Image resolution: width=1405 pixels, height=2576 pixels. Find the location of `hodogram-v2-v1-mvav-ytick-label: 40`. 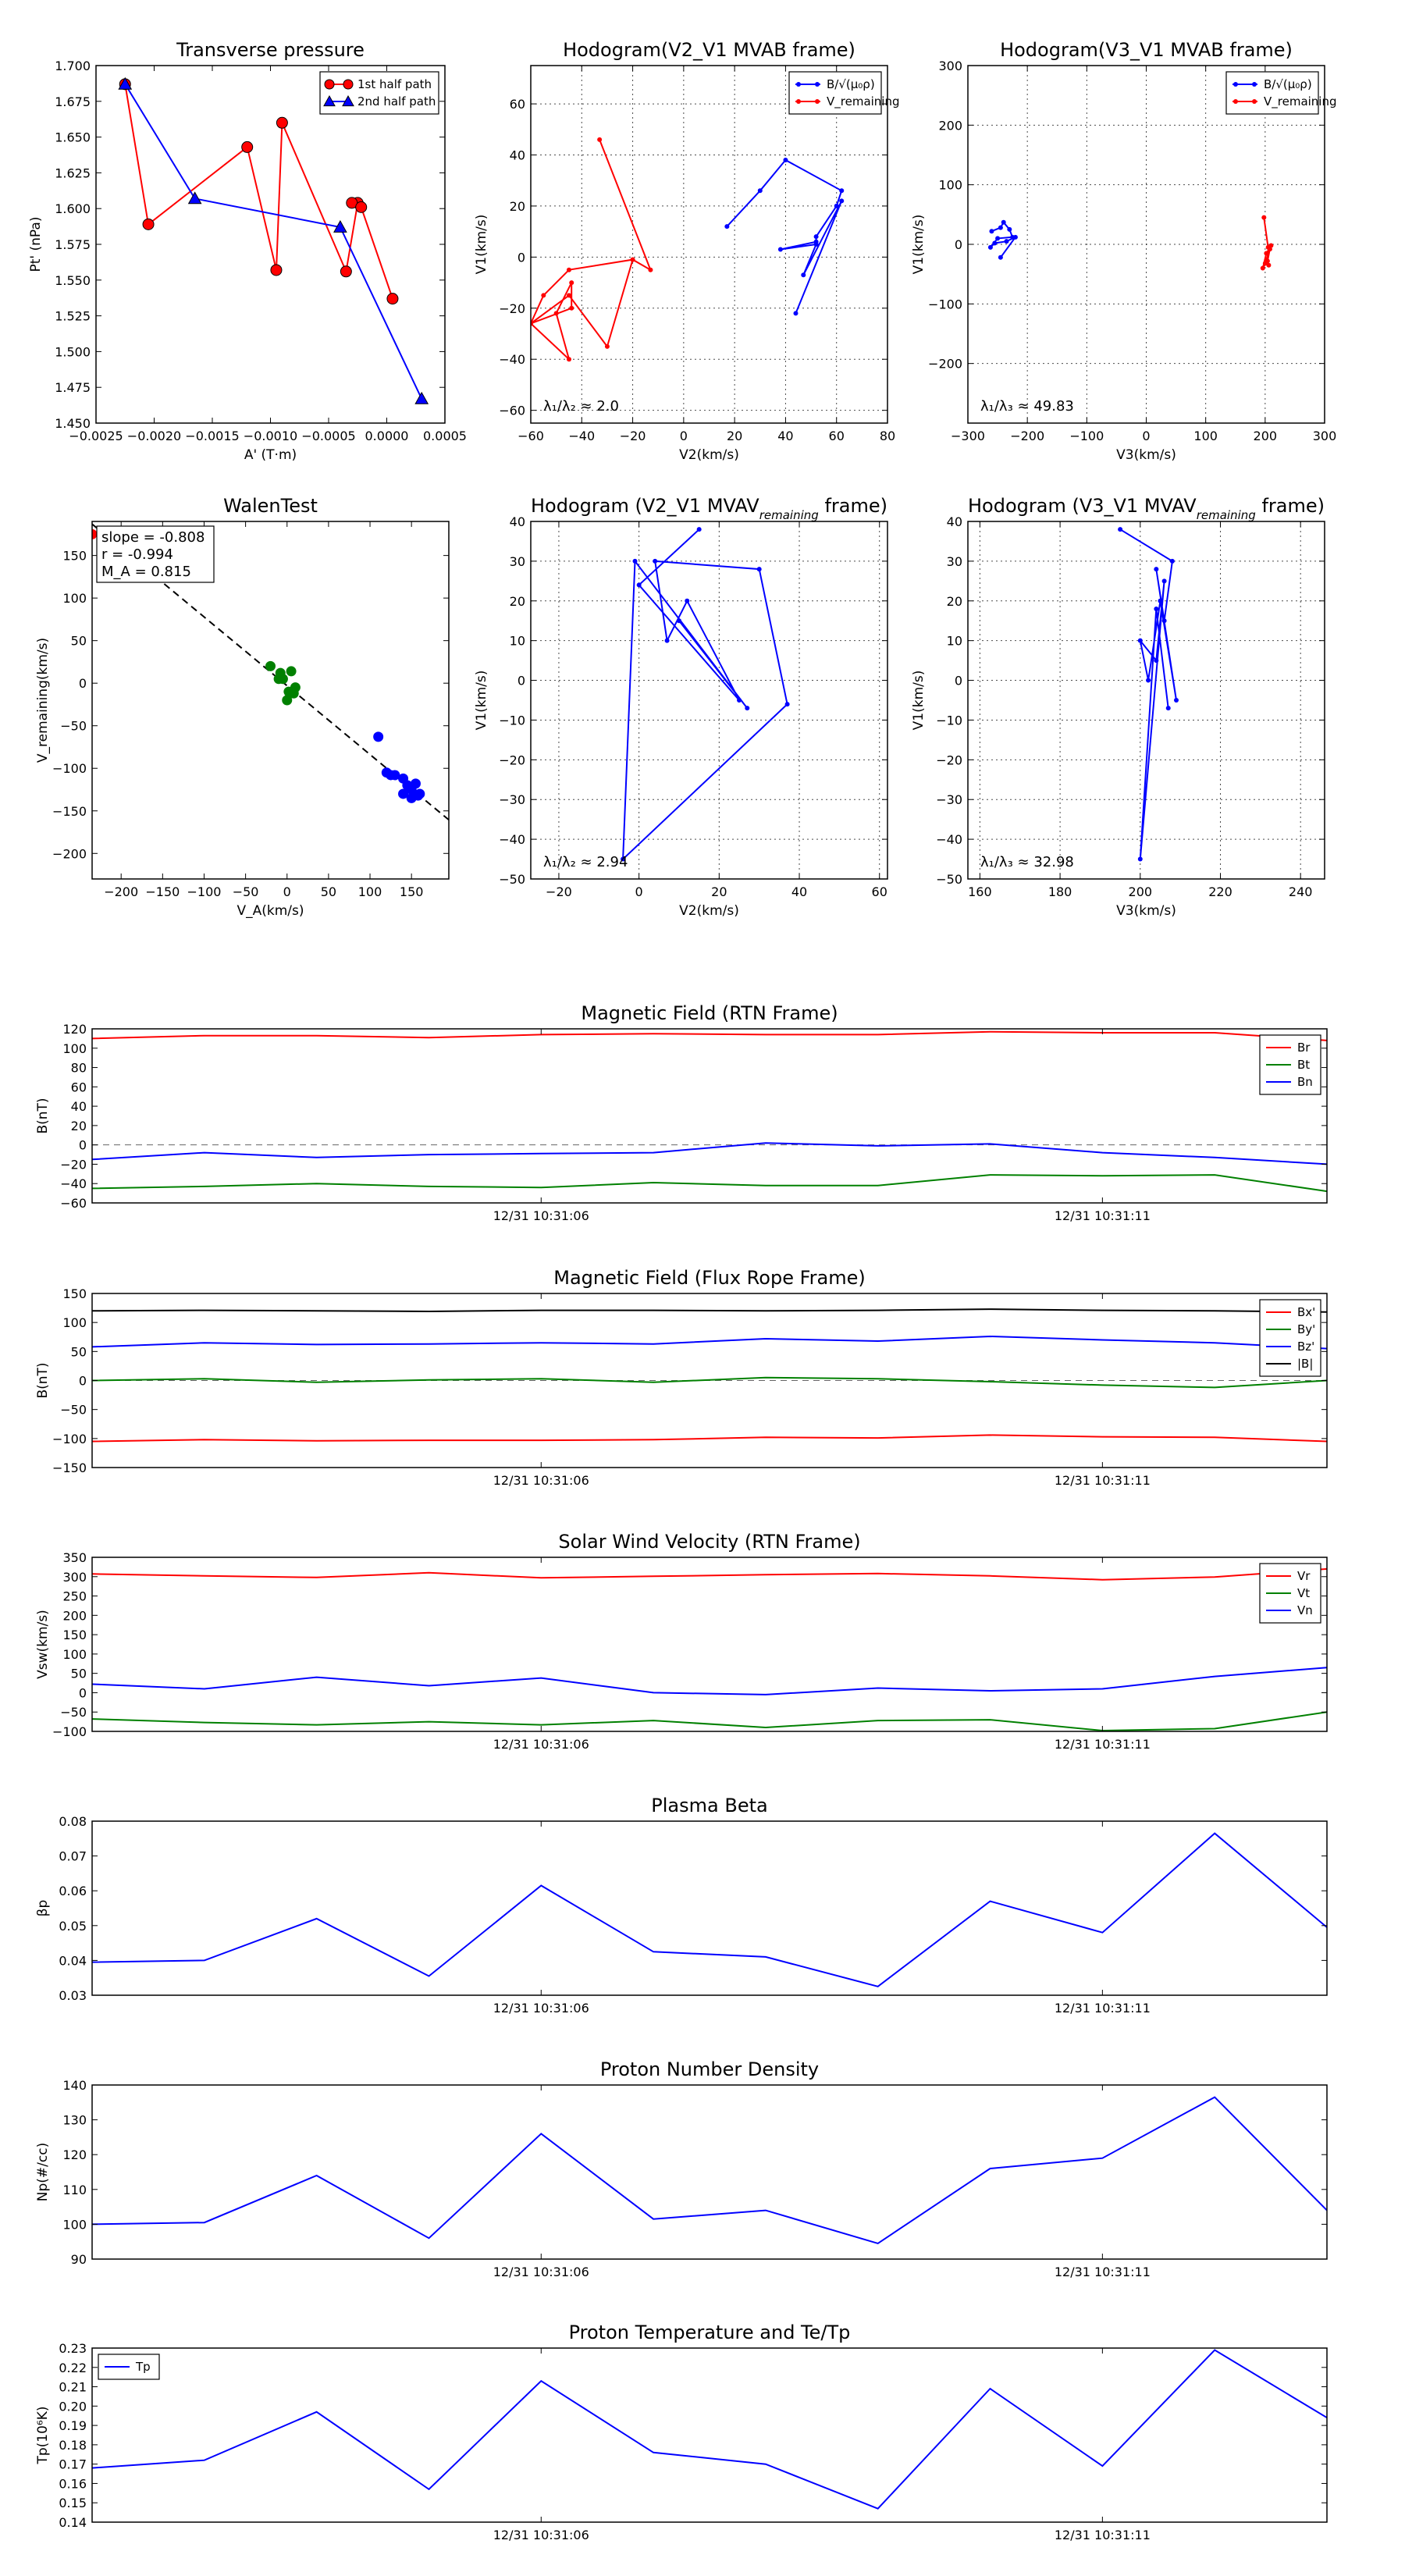

hodogram-v2-v1-mvav-ytick-label: 40 is located at coordinates (517, 521).